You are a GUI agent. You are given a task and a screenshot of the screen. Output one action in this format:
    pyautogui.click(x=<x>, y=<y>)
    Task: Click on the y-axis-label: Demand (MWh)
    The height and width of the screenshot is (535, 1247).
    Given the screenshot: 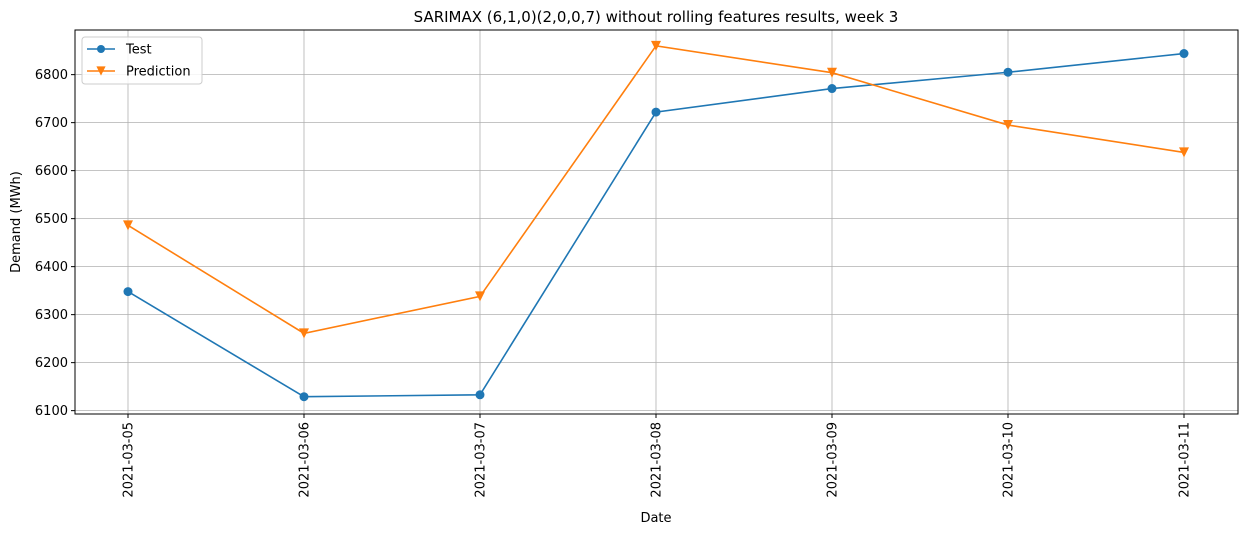 What is the action you would take?
    pyautogui.click(x=16, y=222)
    